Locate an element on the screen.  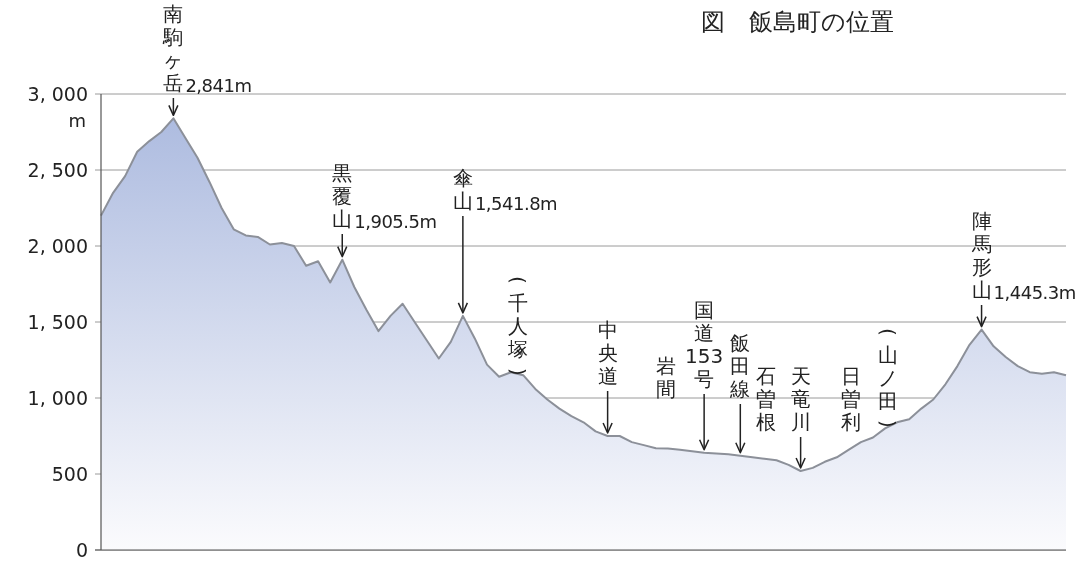
annotation: 1,905.5m is located at coordinates (395, 221).